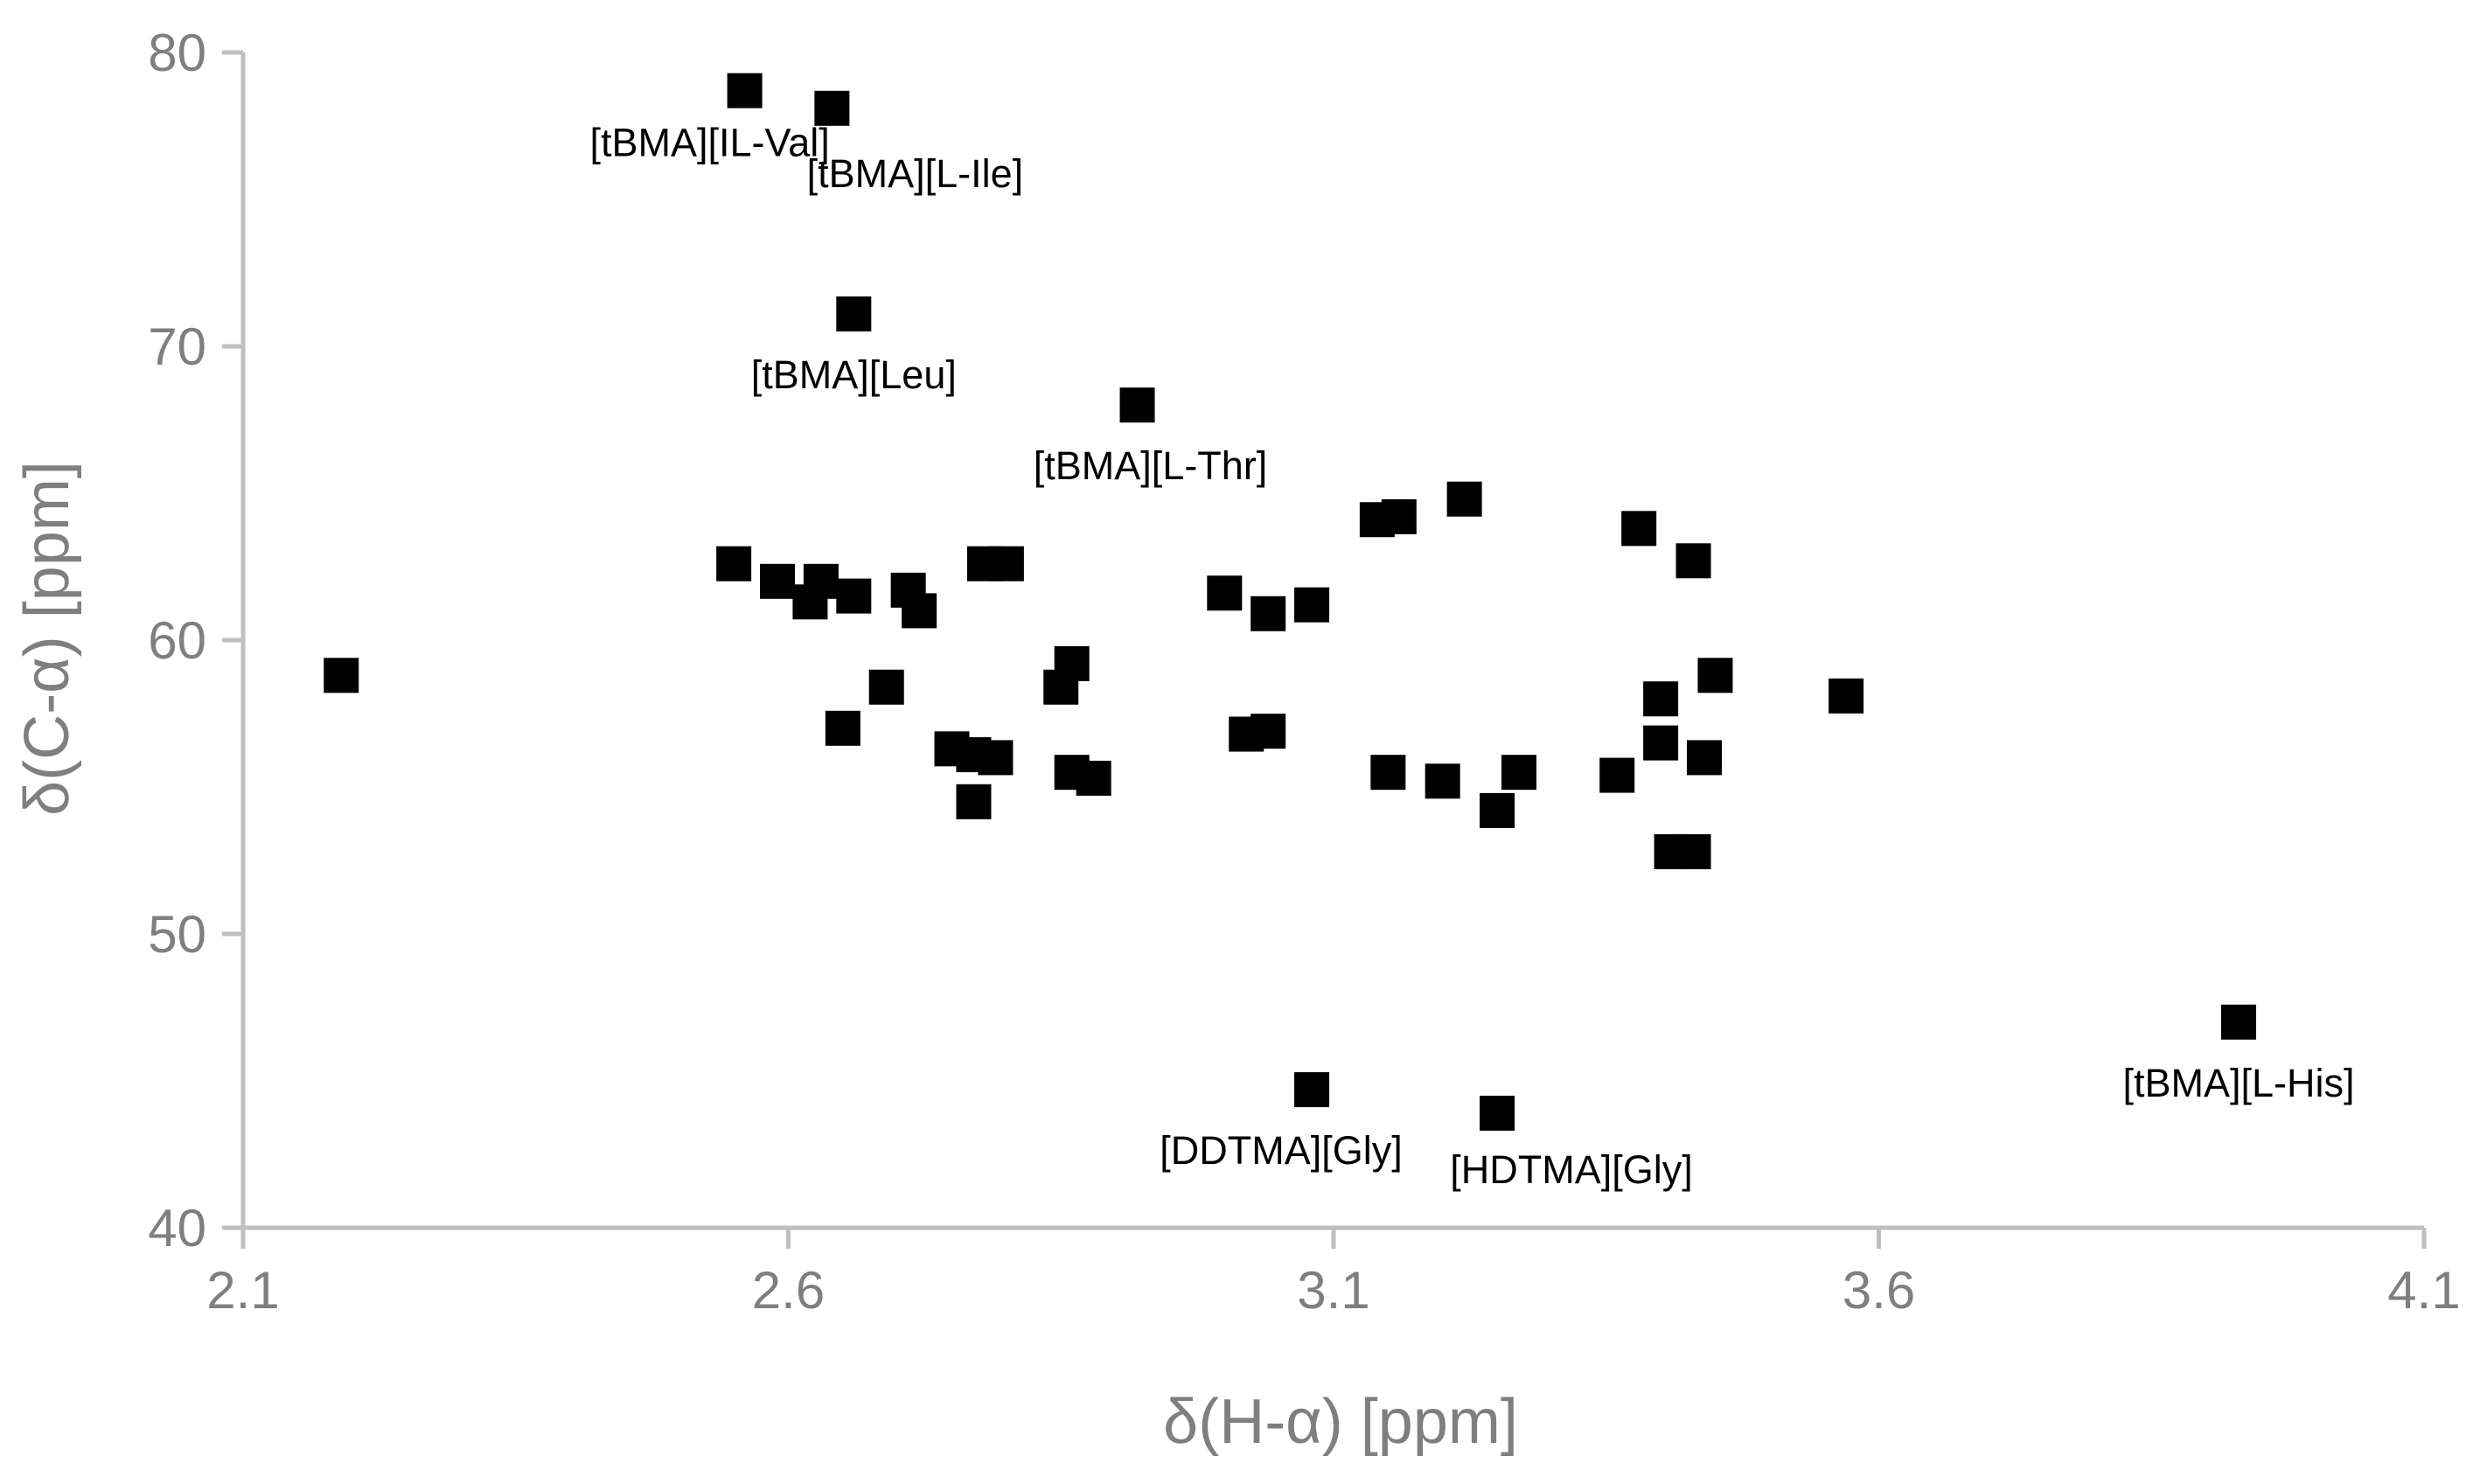 The height and width of the screenshot is (1484, 2480). Describe the element at coordinates (177, 53) in the screenshot. I see `y-tick-label: 80` at that location.